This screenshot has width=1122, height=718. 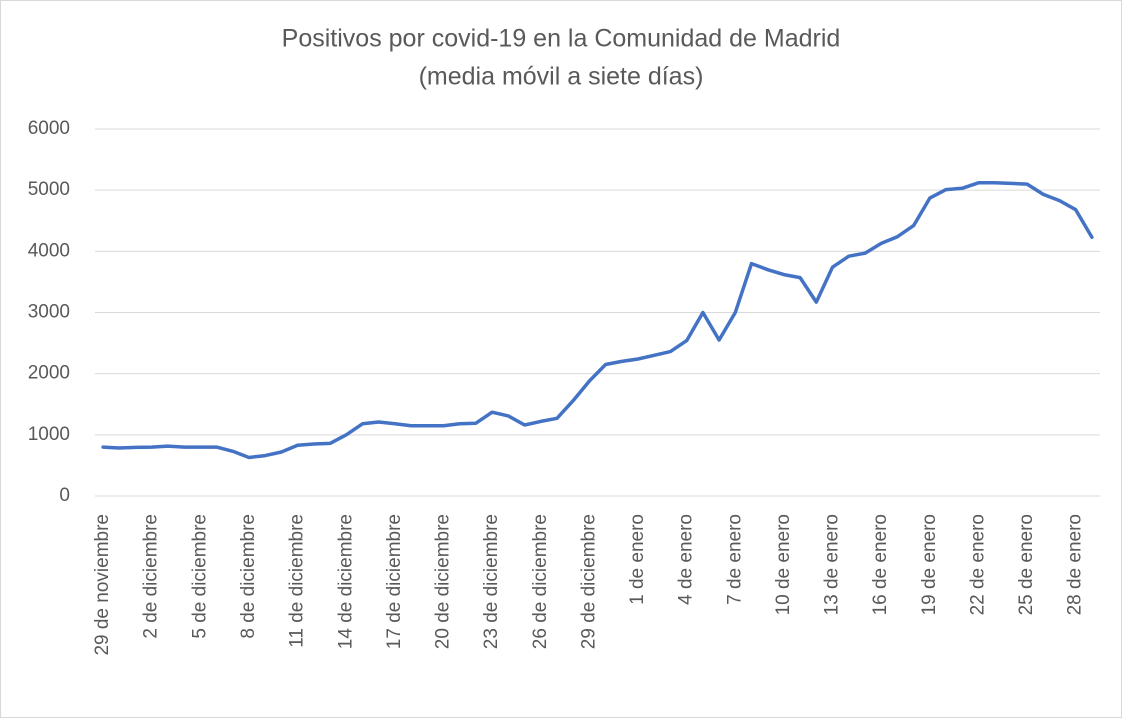 What do you see at coordinates (588, 581) in the screenshot?
I see `x-tick-label: 29 de diciembre` at bounding box center [588, 581].